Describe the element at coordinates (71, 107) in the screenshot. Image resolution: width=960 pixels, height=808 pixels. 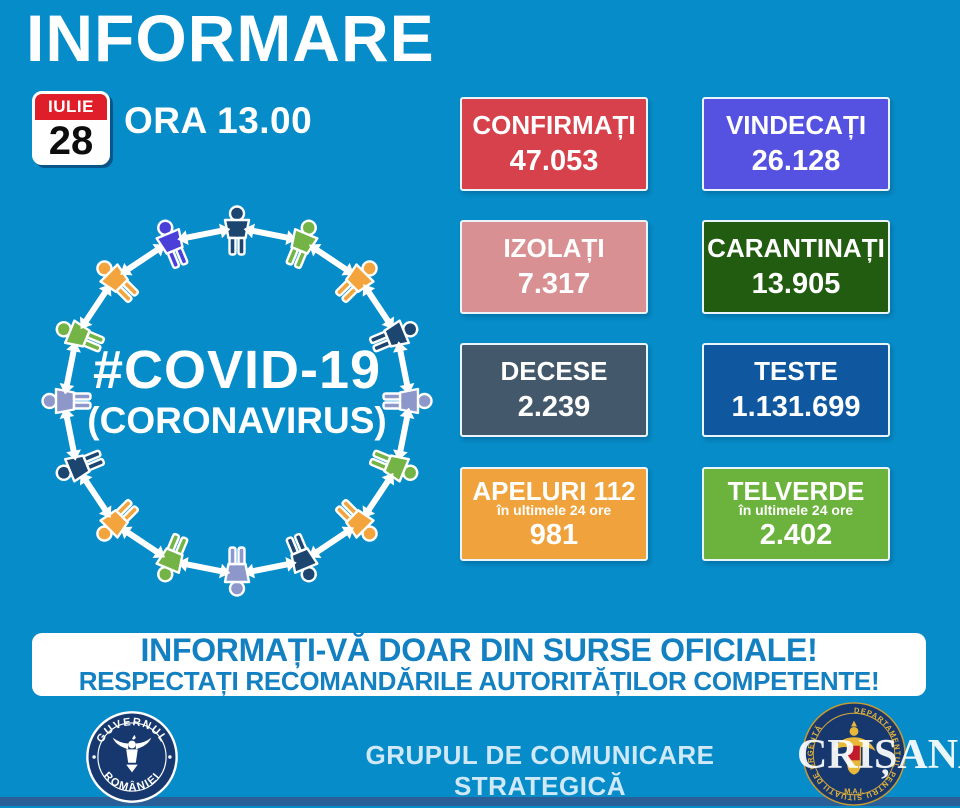
I see `calendar-month: IULIE` at that location.